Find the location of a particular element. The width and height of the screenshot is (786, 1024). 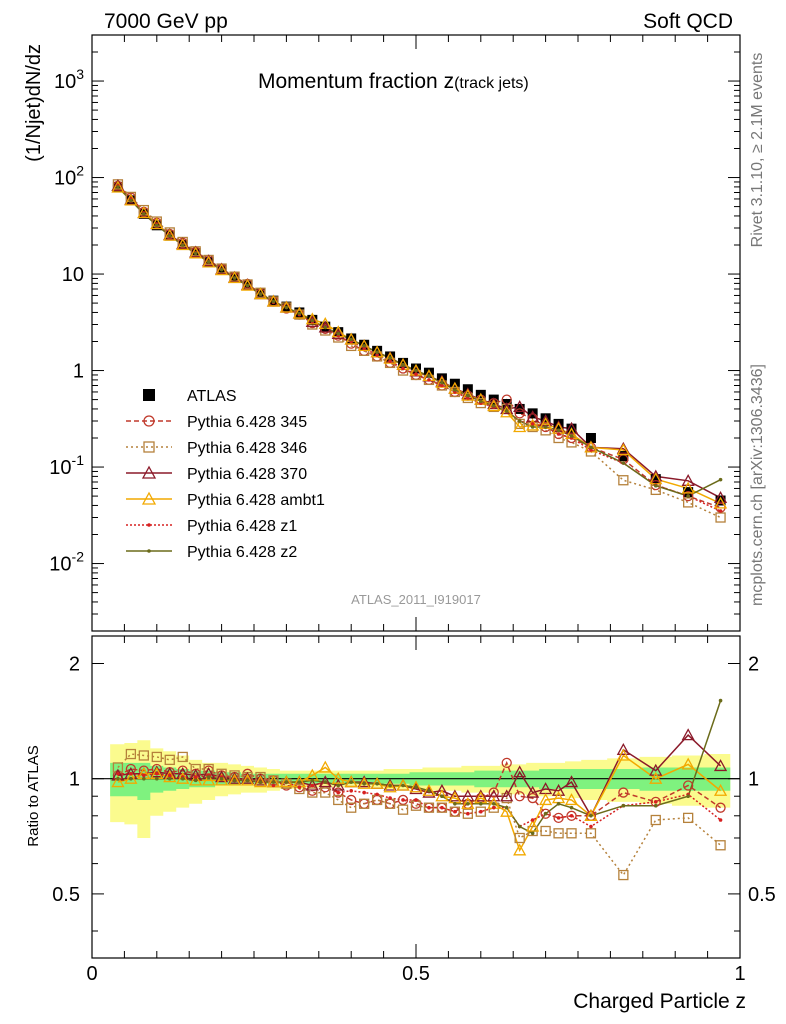

plot-title-main: Momentum fraction z is located at coordinates (356, 81).